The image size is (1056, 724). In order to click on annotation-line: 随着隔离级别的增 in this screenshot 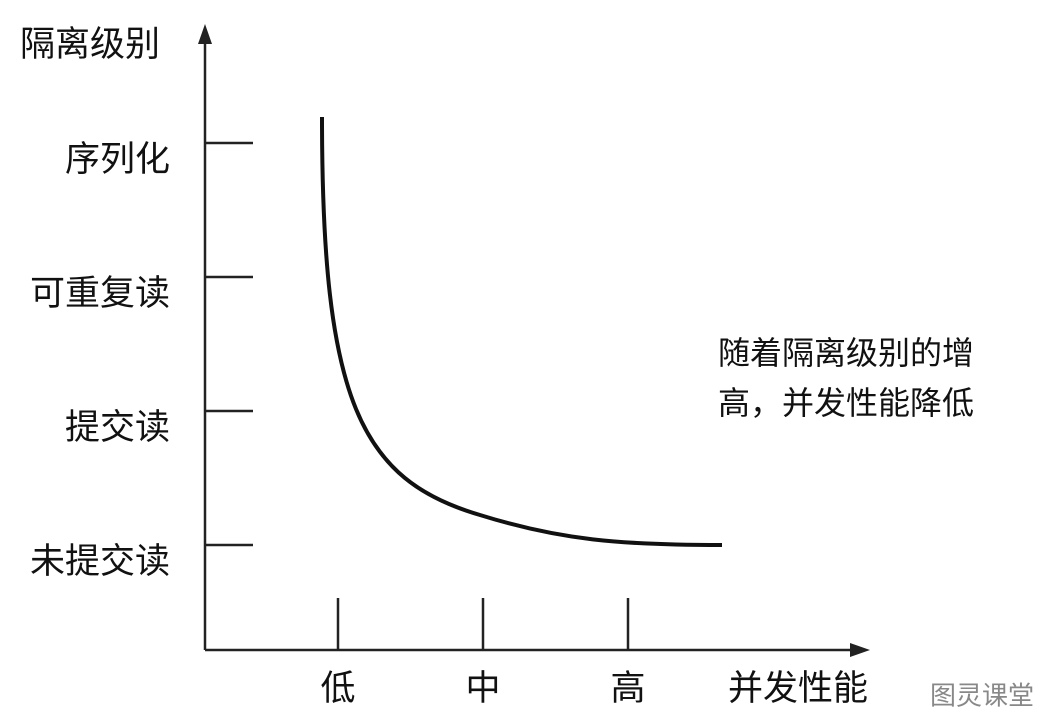, I will do `click(846, 353)`.